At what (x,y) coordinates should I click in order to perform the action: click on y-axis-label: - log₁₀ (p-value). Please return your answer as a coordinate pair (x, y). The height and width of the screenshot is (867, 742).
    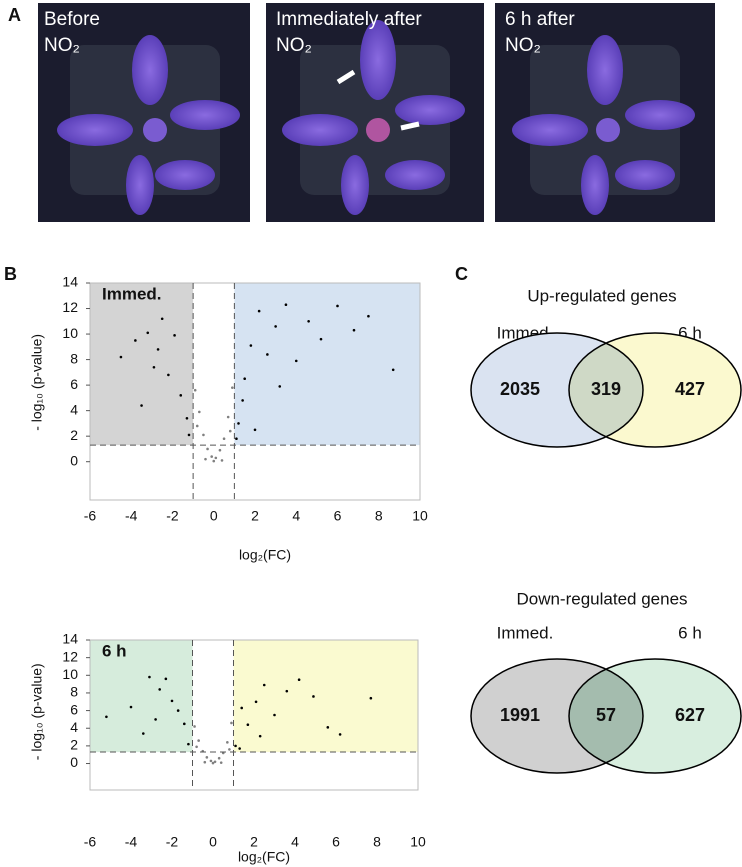
    Looking at the image, I should click on (37, 711).